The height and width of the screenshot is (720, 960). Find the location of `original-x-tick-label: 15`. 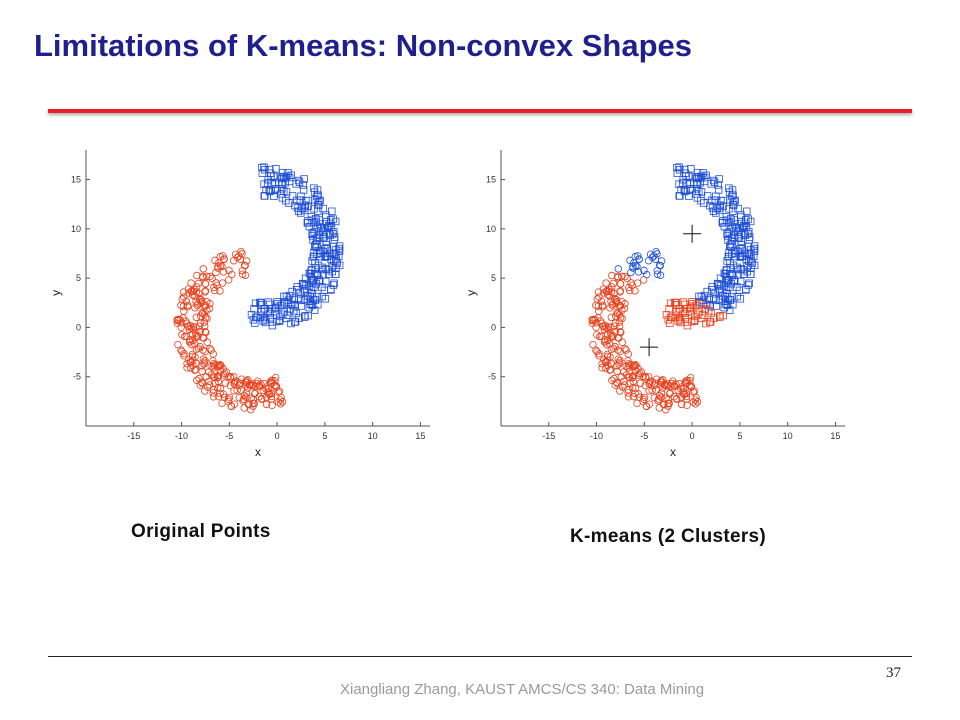

original-x-tick-label: 15 is located at coordinates (420, 436).